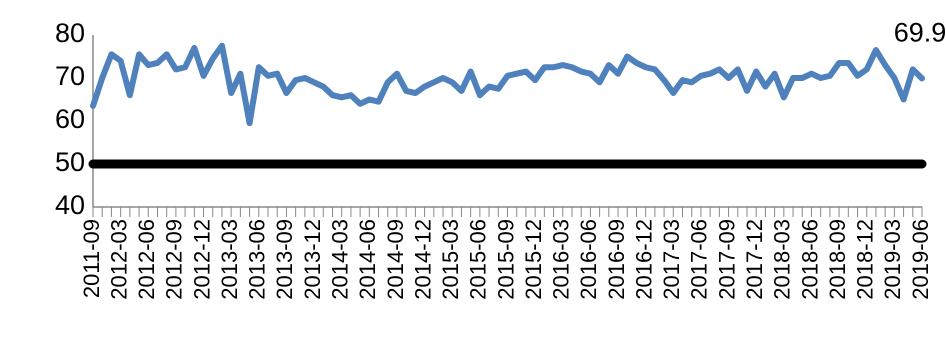  Describe the element at coordinates (174, 259) in the screenshot. I see `x-tick-label: 2012-09` at that location.